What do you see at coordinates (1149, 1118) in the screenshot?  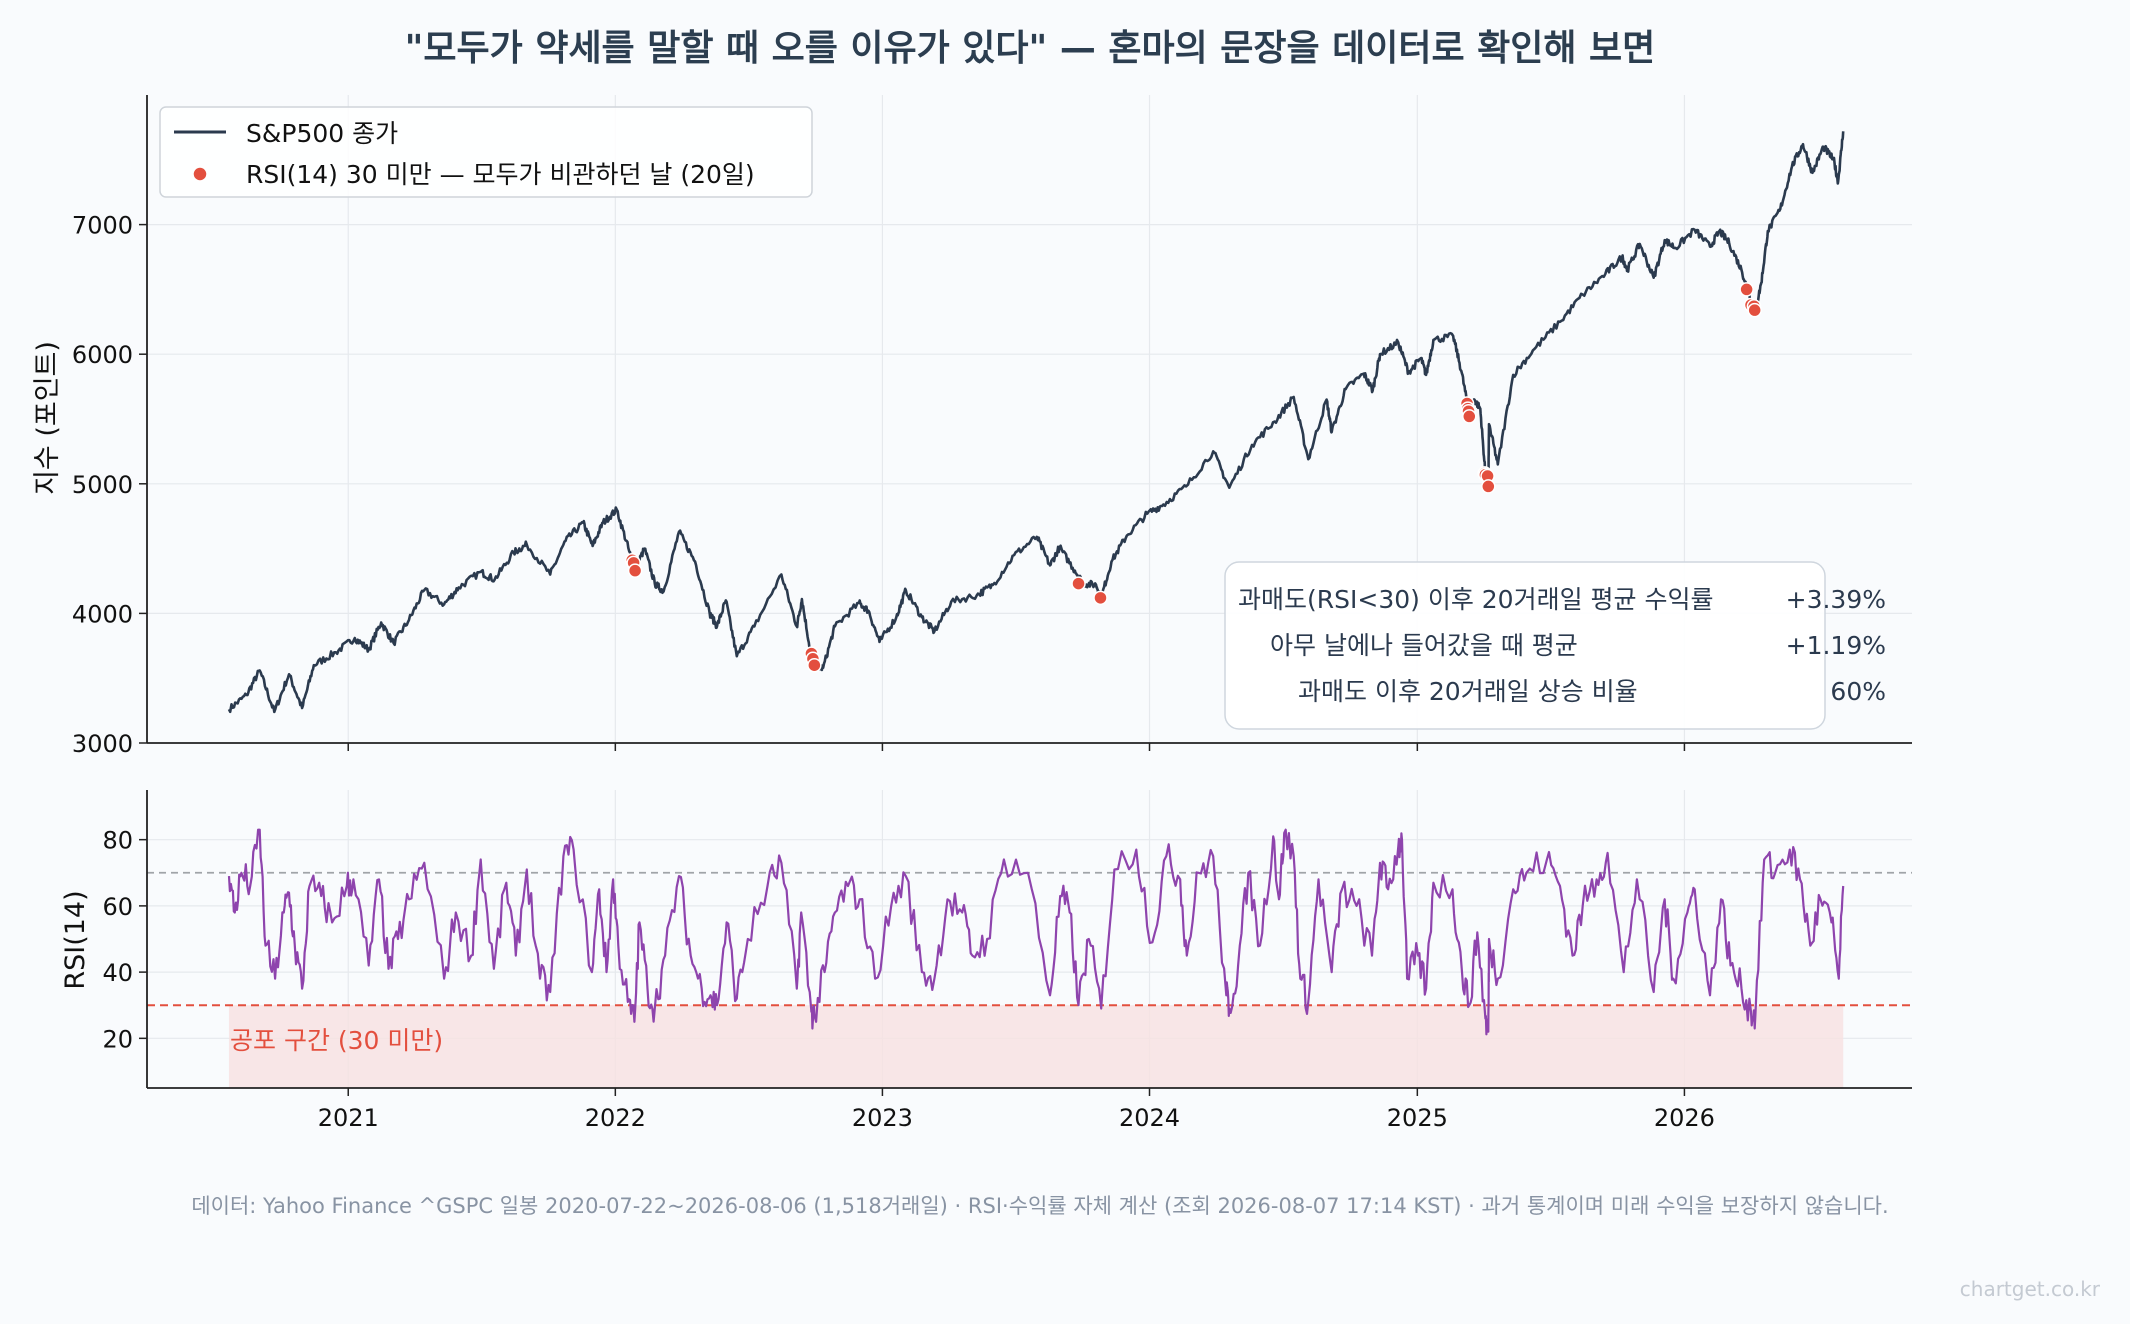 I see `x-tick-label: 2024` at bounding box center [1149, 1118].